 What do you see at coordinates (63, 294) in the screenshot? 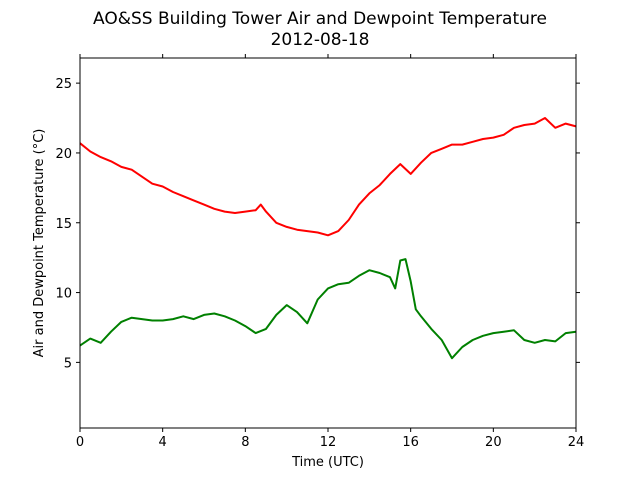
I see `y-tick-label: 10` at bounding box center [63, 294].